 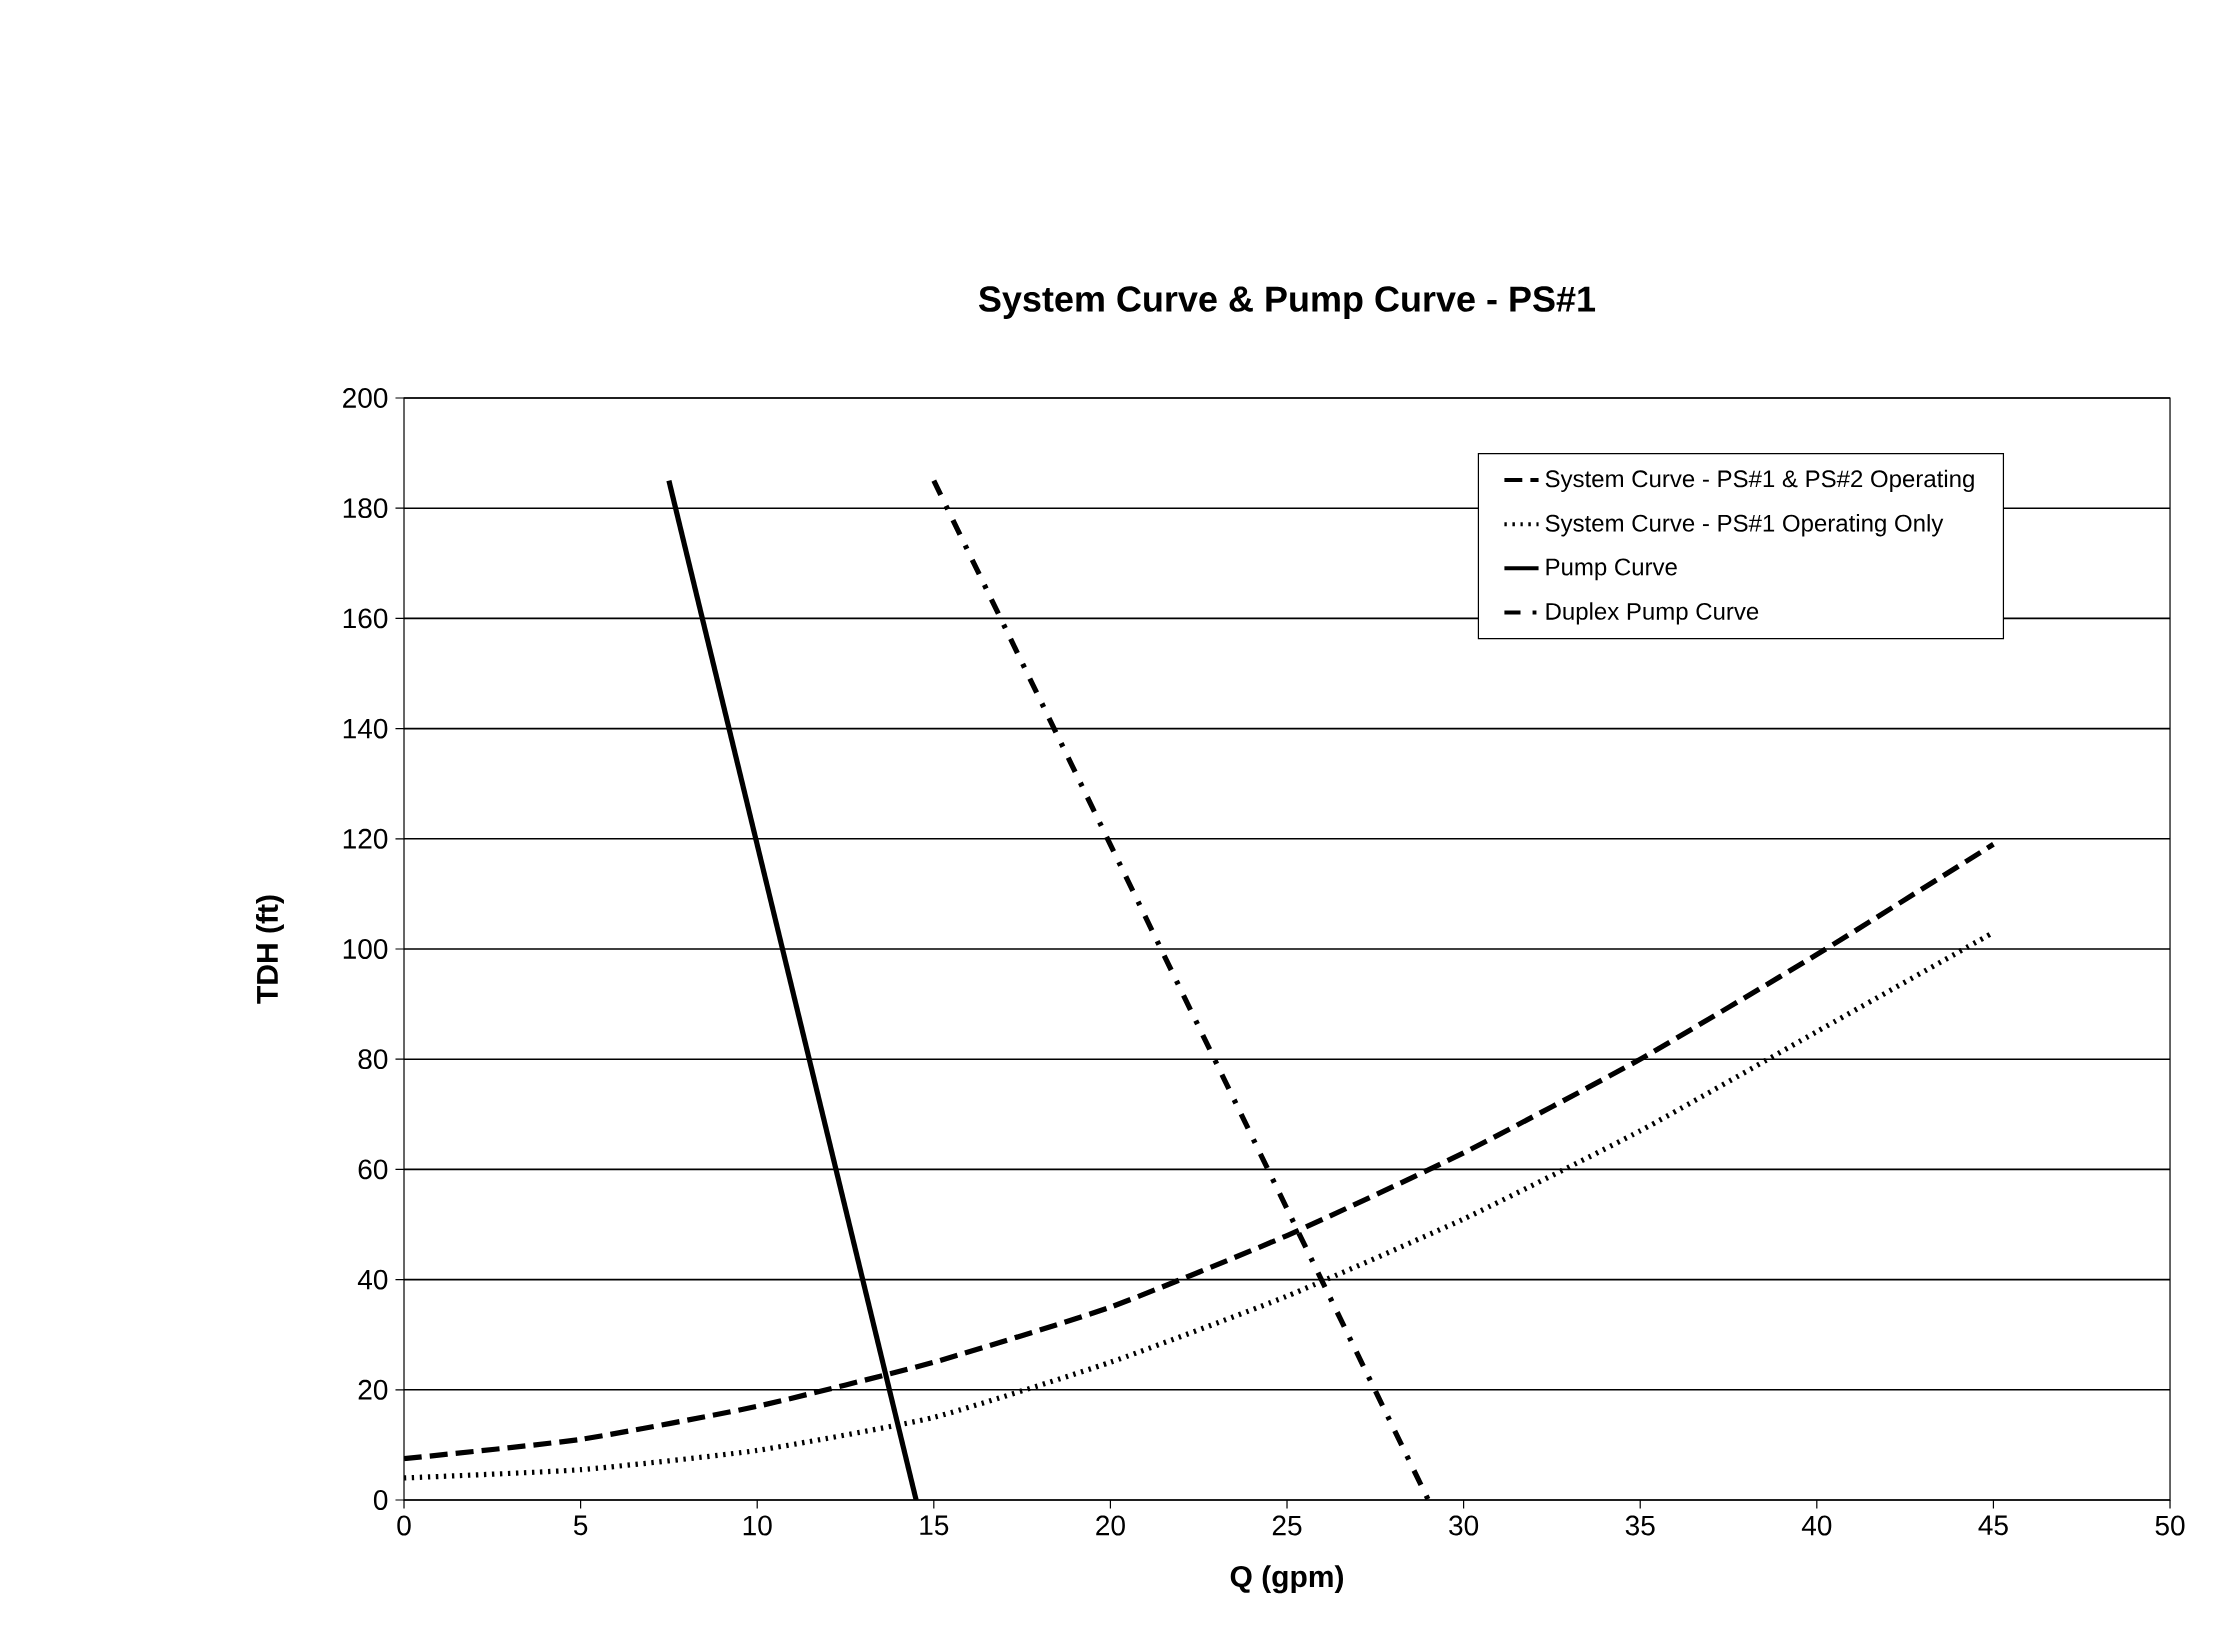 I want to click on x-tick-label: 45, so click(x=1993, y=1525).